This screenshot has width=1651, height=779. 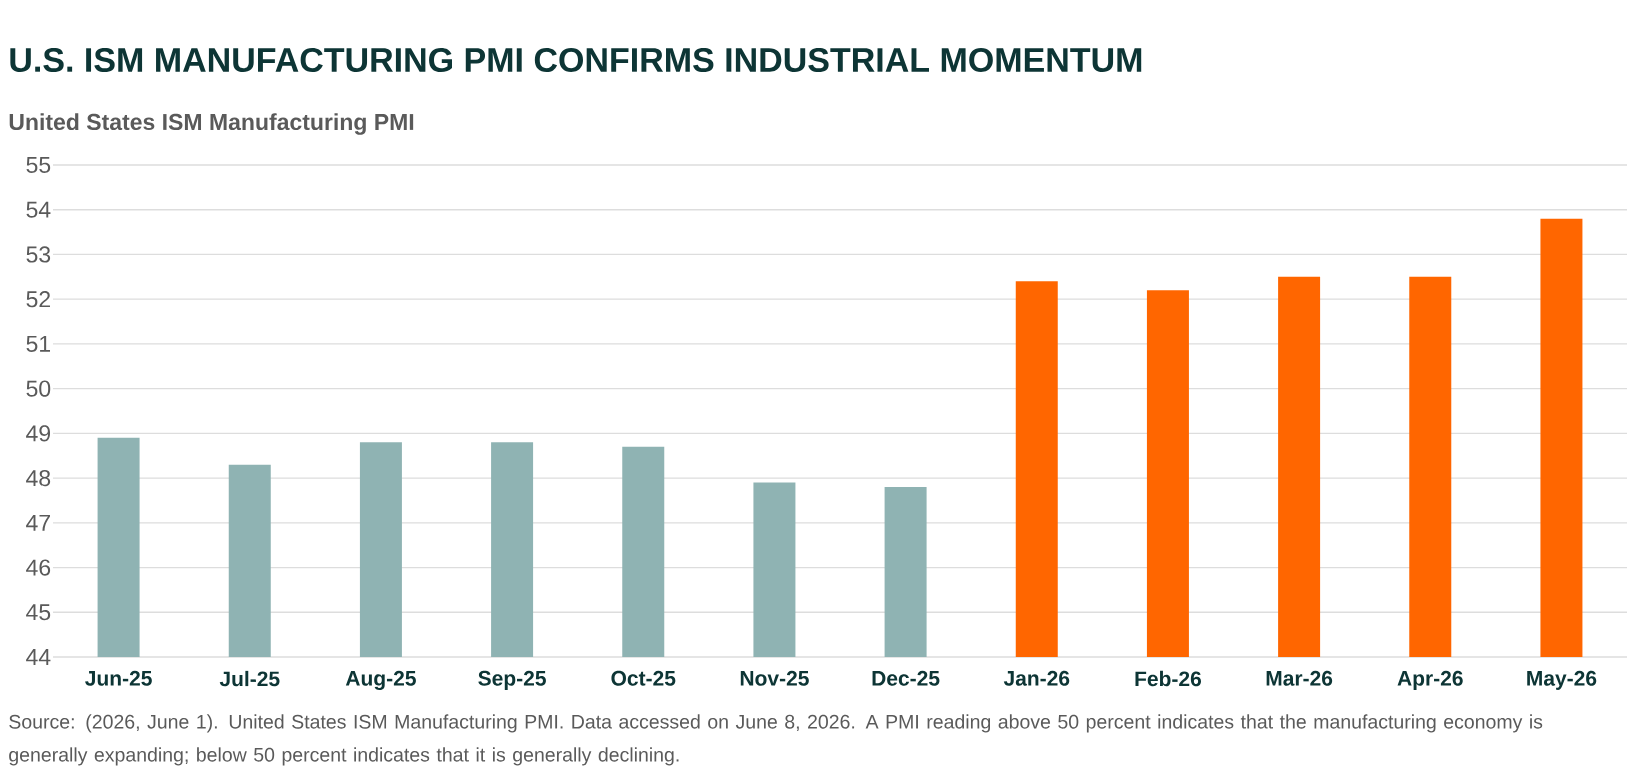 I want to click on chart-title: U.S. ISM MANUFACTURING PMI CONFIRMS INDUSTRIAL MOMENTUM, so click(x=576, y=60).